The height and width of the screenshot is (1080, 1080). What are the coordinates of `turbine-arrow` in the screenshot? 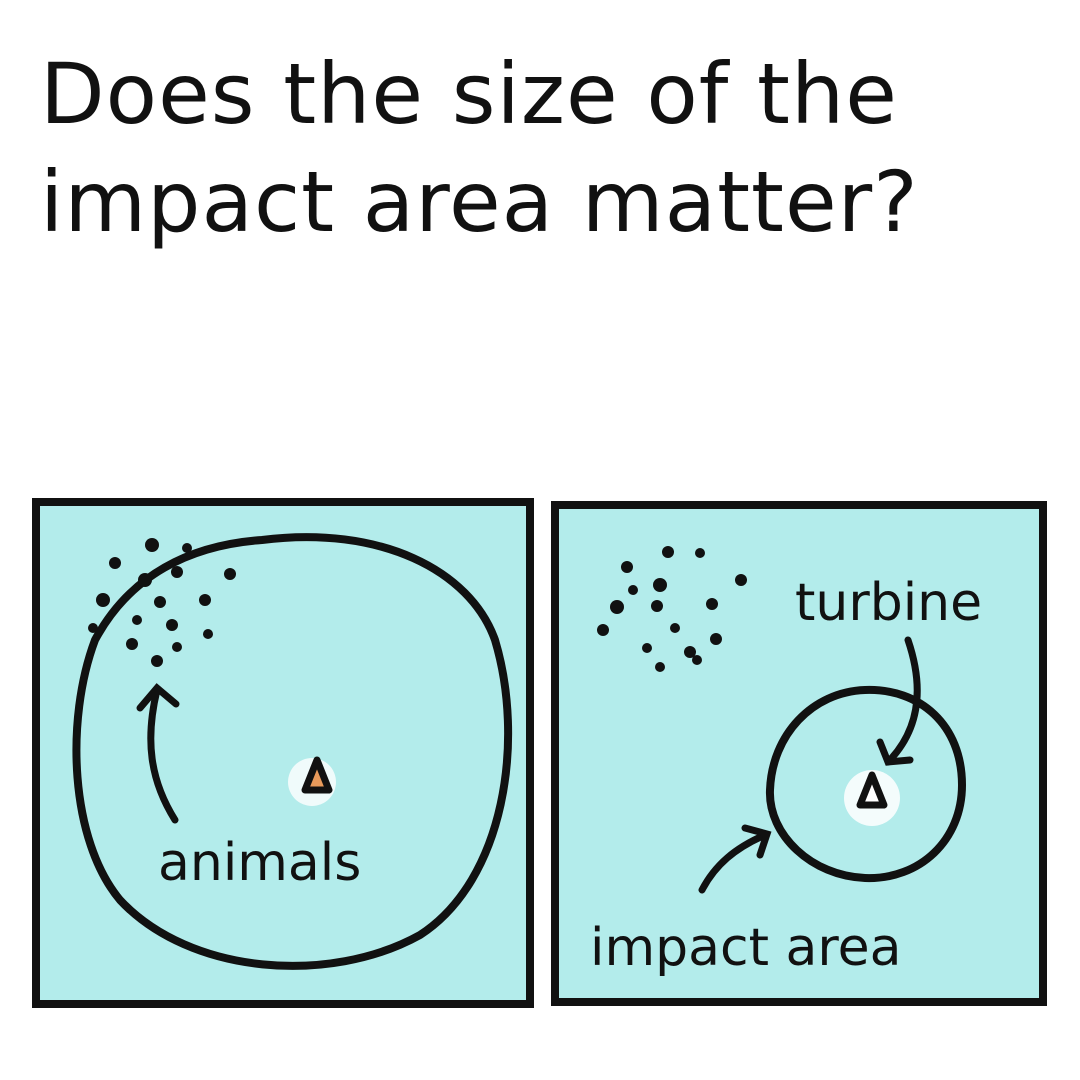 It's located at (898, 701).